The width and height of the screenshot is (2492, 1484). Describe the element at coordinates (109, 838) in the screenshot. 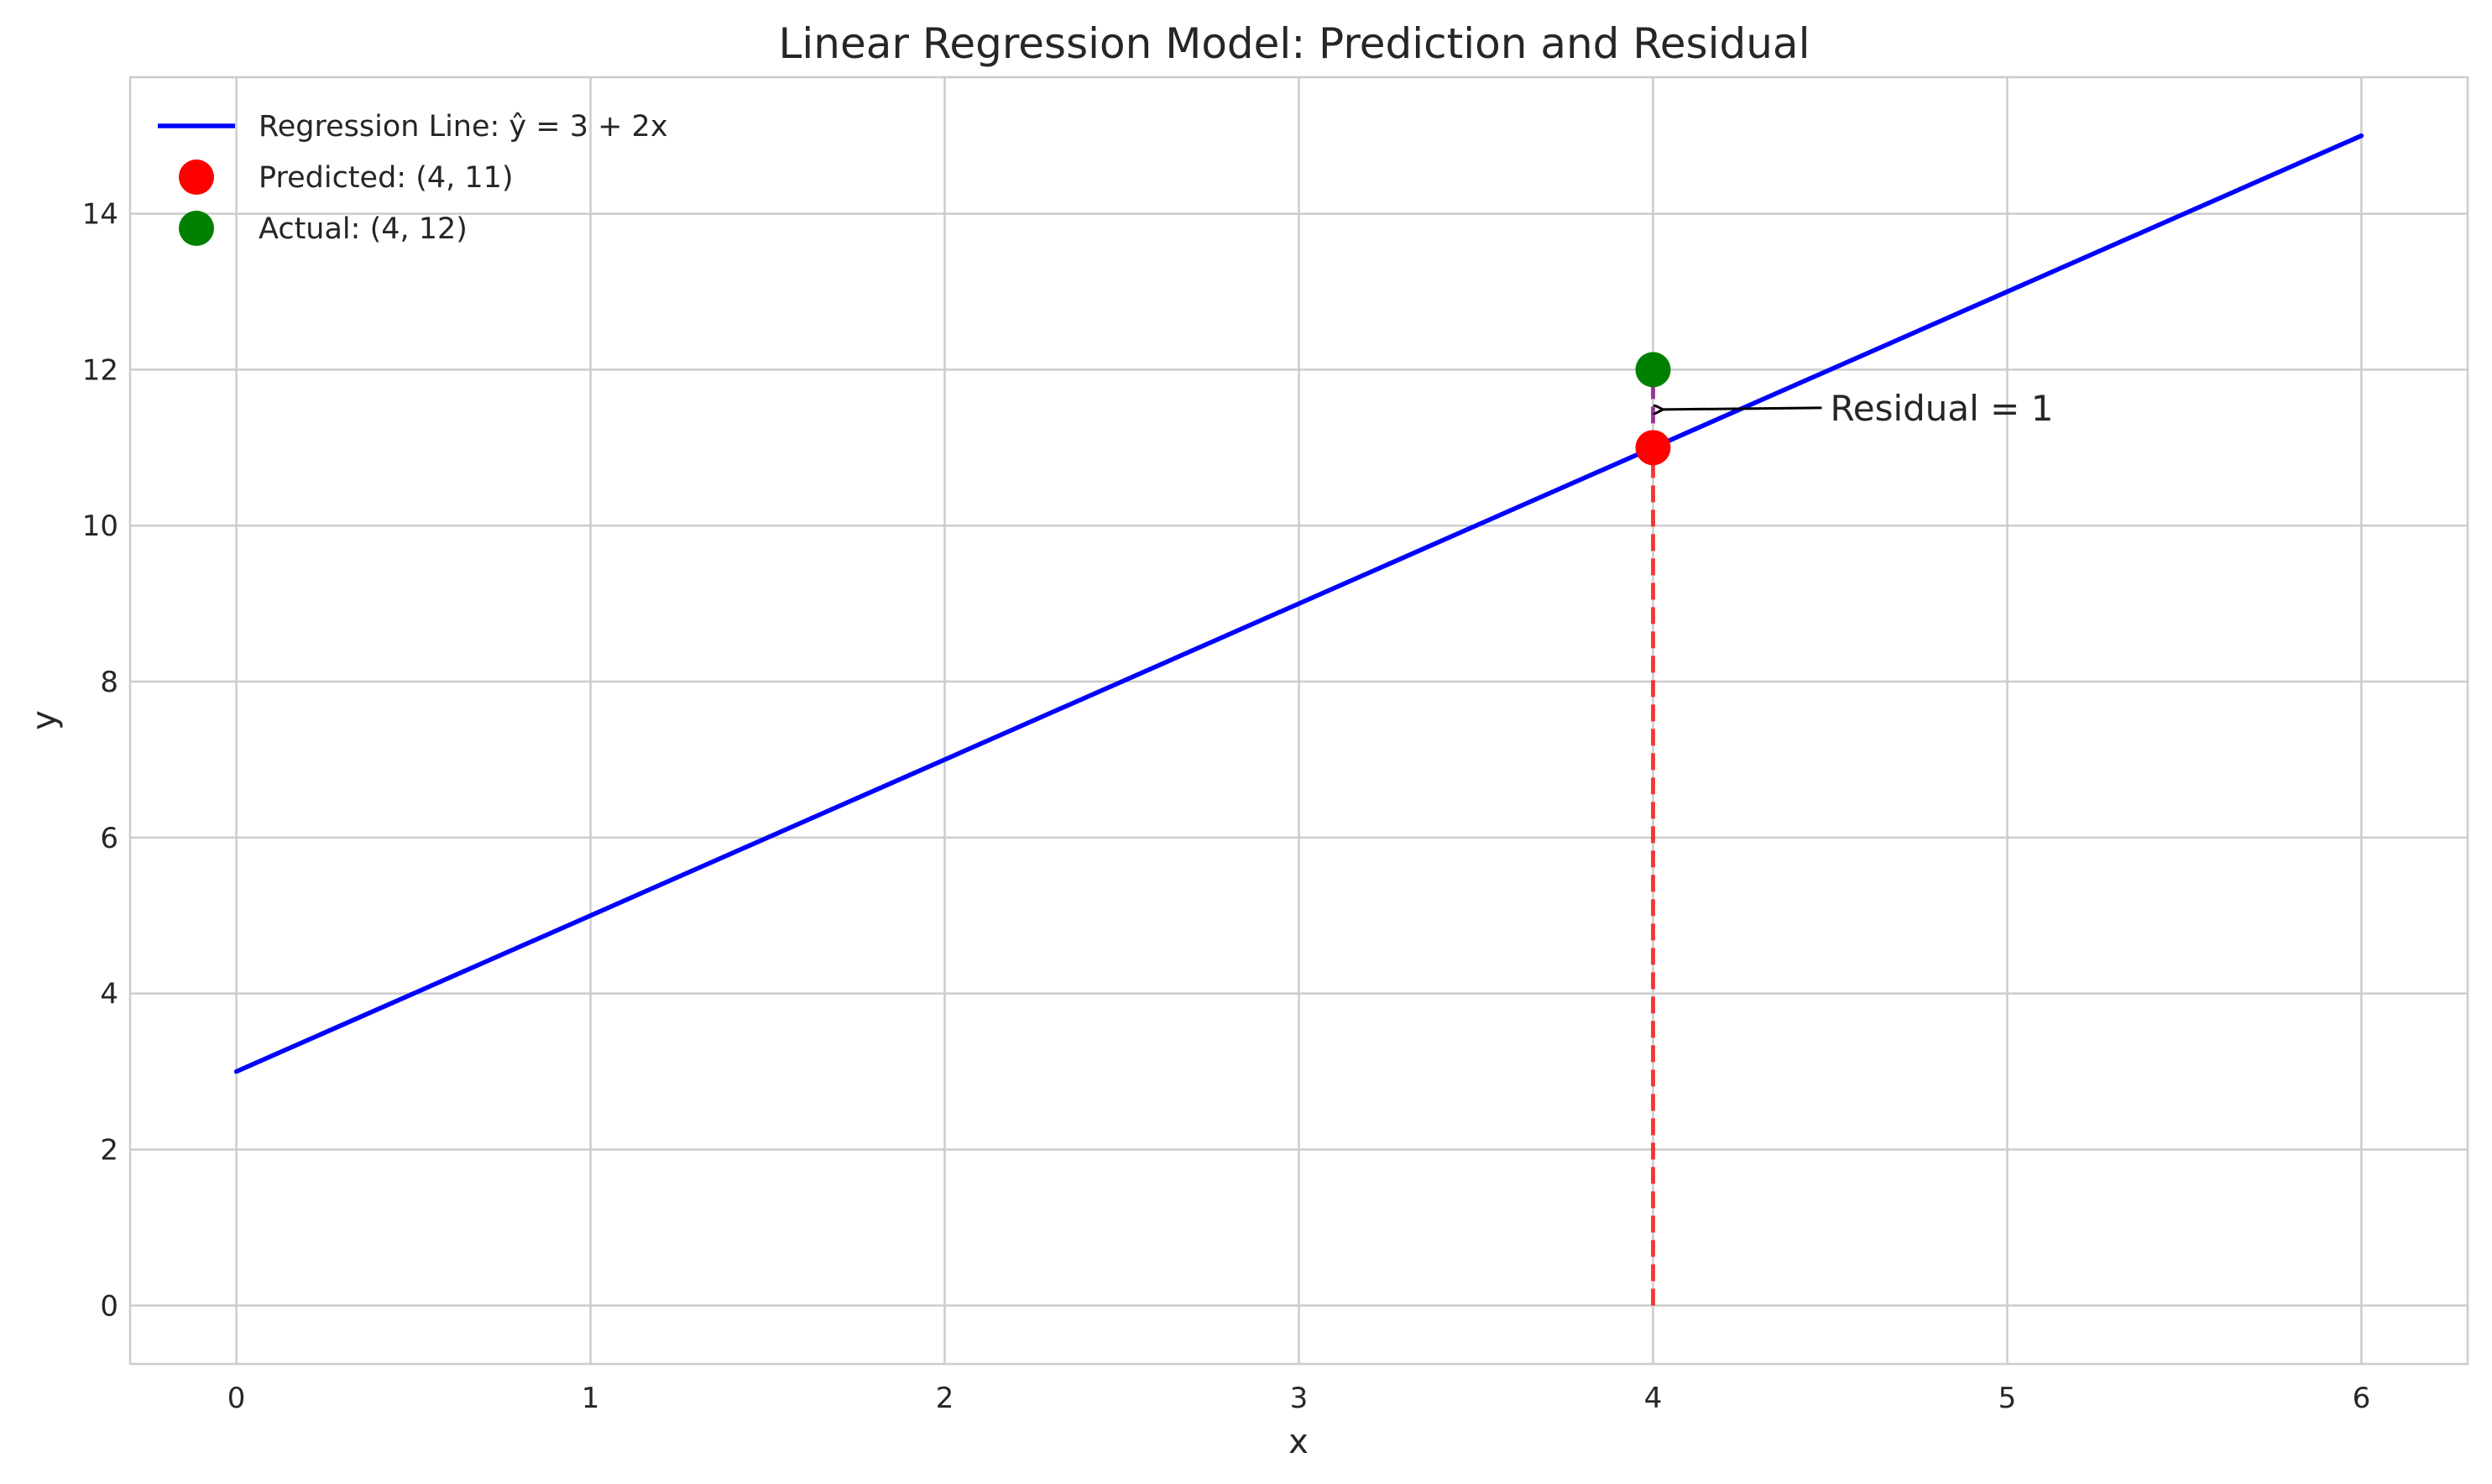

I see `y-tick-label: 6` at that location.